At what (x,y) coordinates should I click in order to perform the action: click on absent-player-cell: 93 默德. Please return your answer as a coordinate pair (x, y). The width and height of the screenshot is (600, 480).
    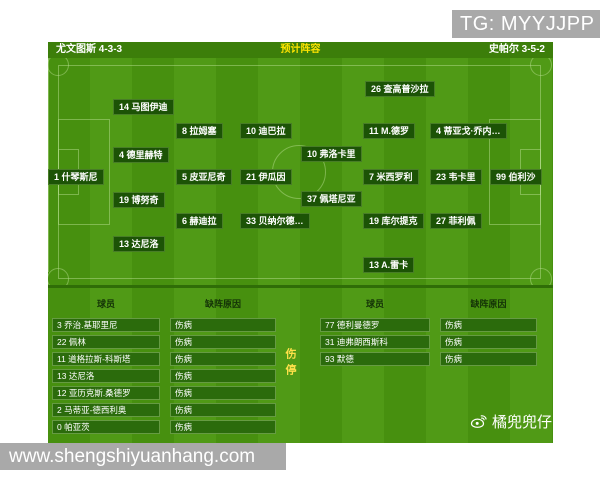
    Looking at the image, I should click on (375, 359).